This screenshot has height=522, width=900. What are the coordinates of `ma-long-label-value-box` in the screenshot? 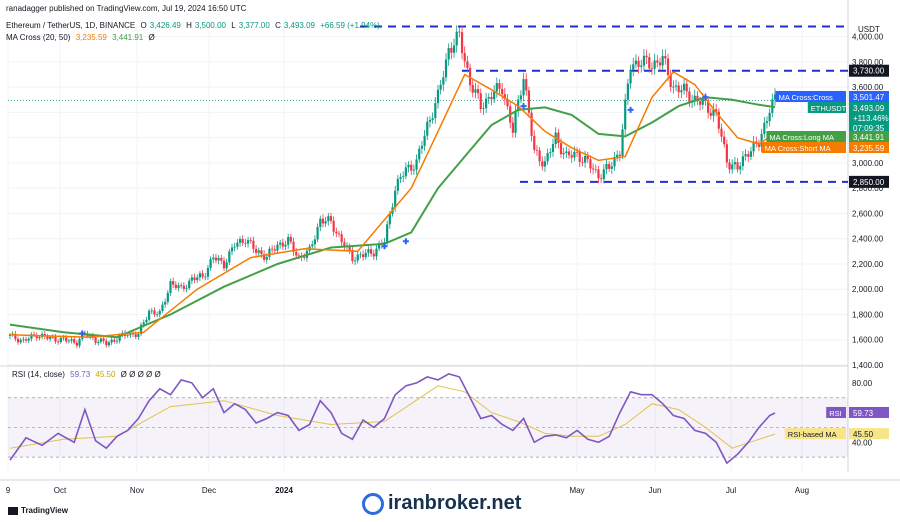 It's located at (869, 136).